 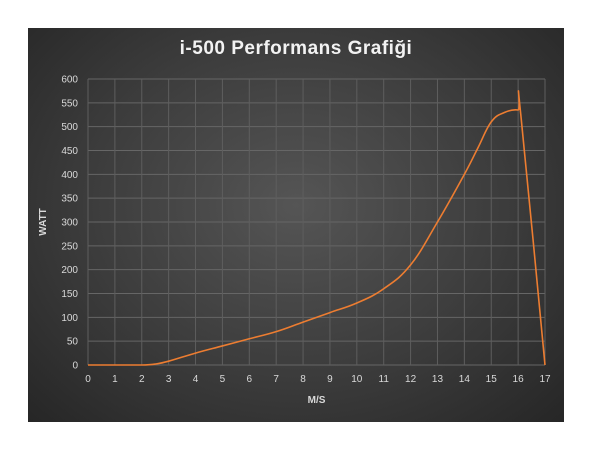 What do you see at coordinates (519, 379) in the screenshot?
I see `x-tick-label: 16` at bounding box center [519, 379].